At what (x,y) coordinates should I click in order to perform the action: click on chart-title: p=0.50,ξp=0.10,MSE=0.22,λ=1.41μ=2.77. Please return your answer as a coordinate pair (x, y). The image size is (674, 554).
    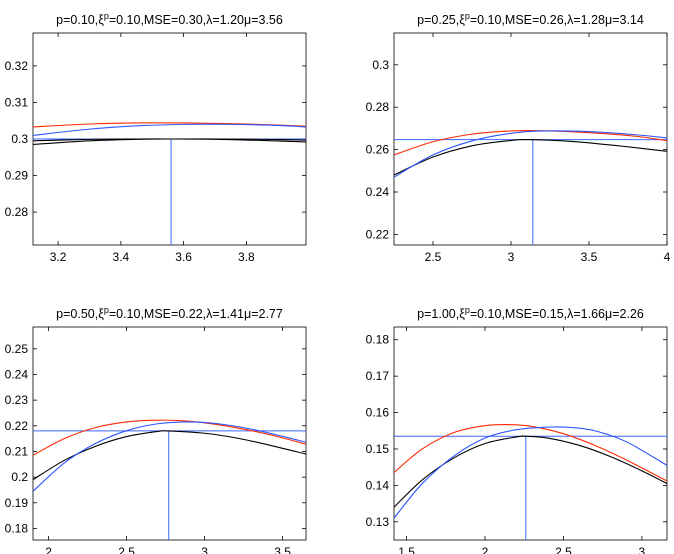
    Looking at the image, I should click on (169, 313).